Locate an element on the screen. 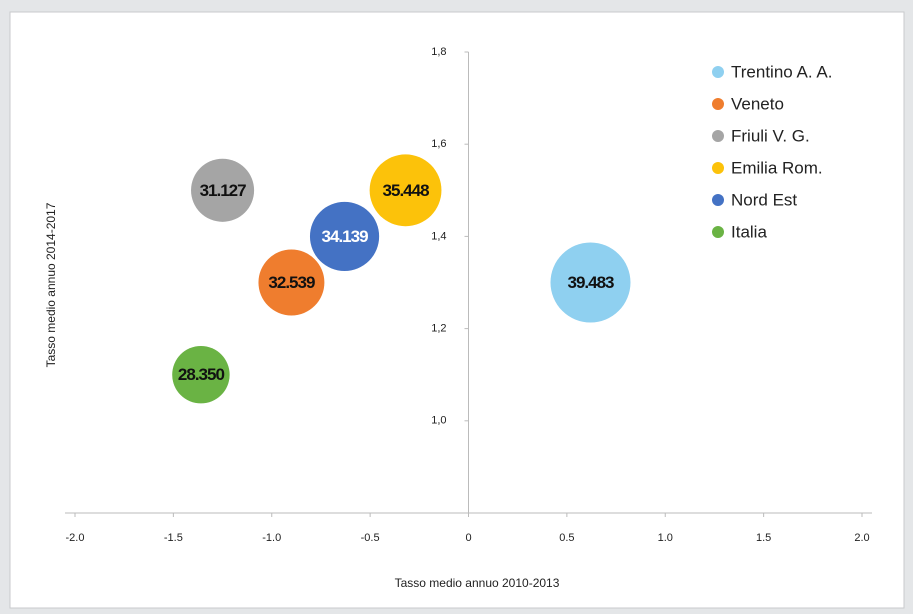  bubble-label: 31.127 is located at coordinates (223, 190).